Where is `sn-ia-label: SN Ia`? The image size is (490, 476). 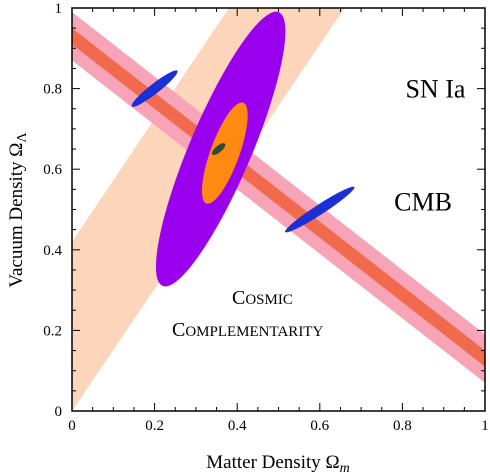 sn-ia-label: SN Ia is located at coordinates (435, 89).